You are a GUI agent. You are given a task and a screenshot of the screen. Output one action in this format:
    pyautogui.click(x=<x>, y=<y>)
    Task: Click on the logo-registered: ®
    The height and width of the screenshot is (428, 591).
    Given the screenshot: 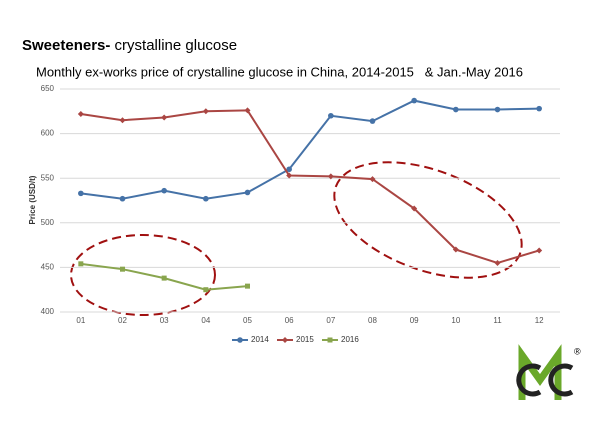 What is the action you would take?
    pyautogui.click(x=577, y=351)
    